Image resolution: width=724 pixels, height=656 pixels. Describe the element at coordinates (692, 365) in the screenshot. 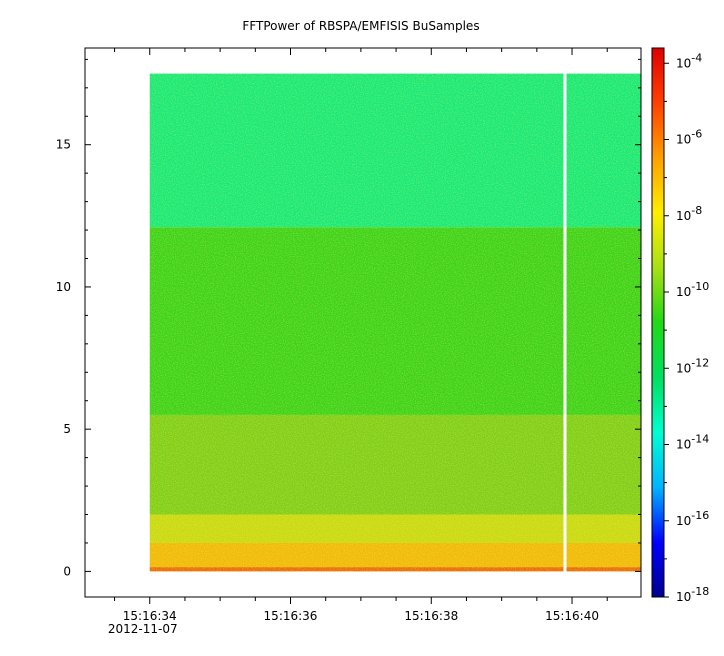

I see `colorbar-tick-label: 10⁻¹²` at that location.